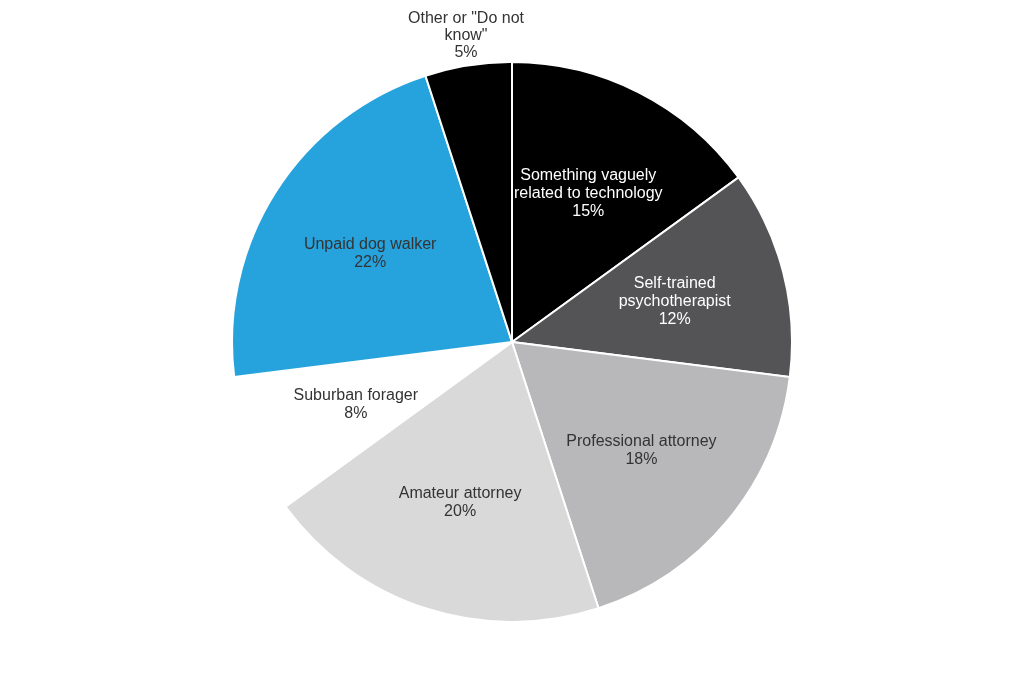 The width and height of the screenshot is (1024, 683). What do you see at coordinates (675, 291) in the screenshot?
I see `slice-label: Self-trained psychotherapist` at bounding box center [675, 291].